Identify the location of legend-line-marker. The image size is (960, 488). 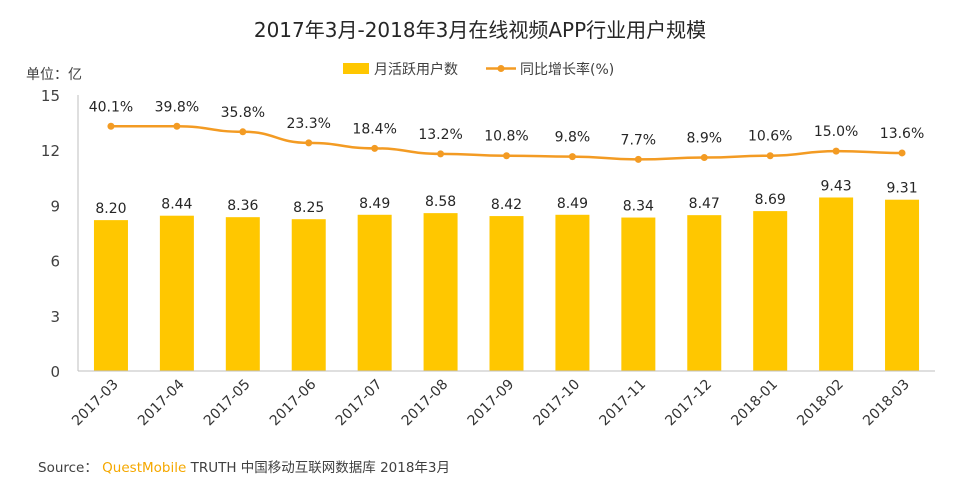
(501, 68).